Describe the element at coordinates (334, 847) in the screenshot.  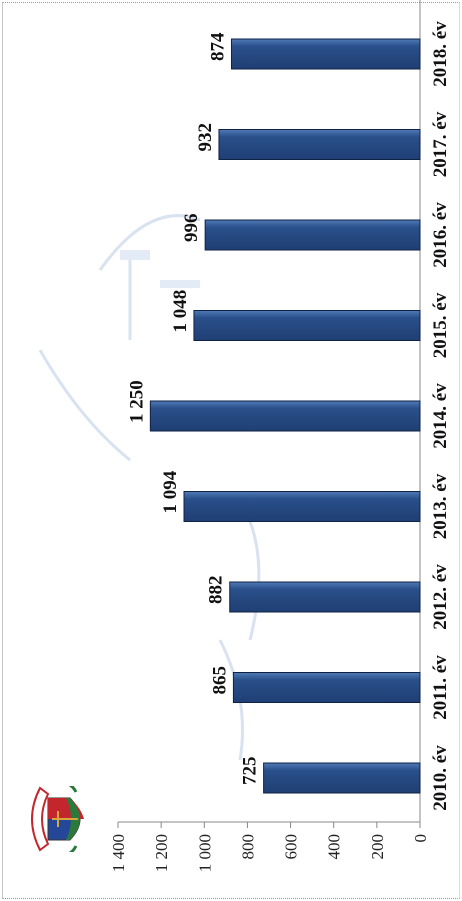
I see `axis-tick-label: 400` at that location.